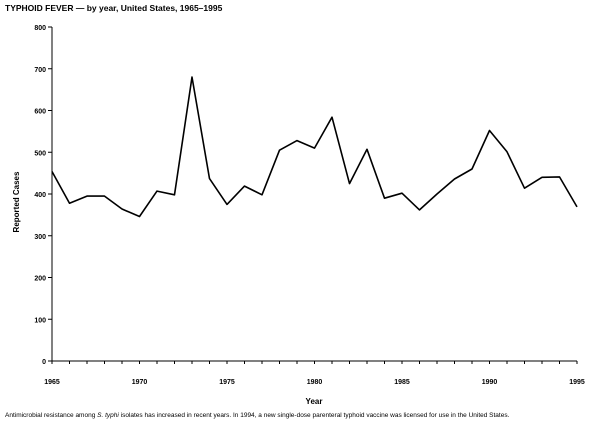  I want to click on x-tick-label: 1990, so click(490, 382).